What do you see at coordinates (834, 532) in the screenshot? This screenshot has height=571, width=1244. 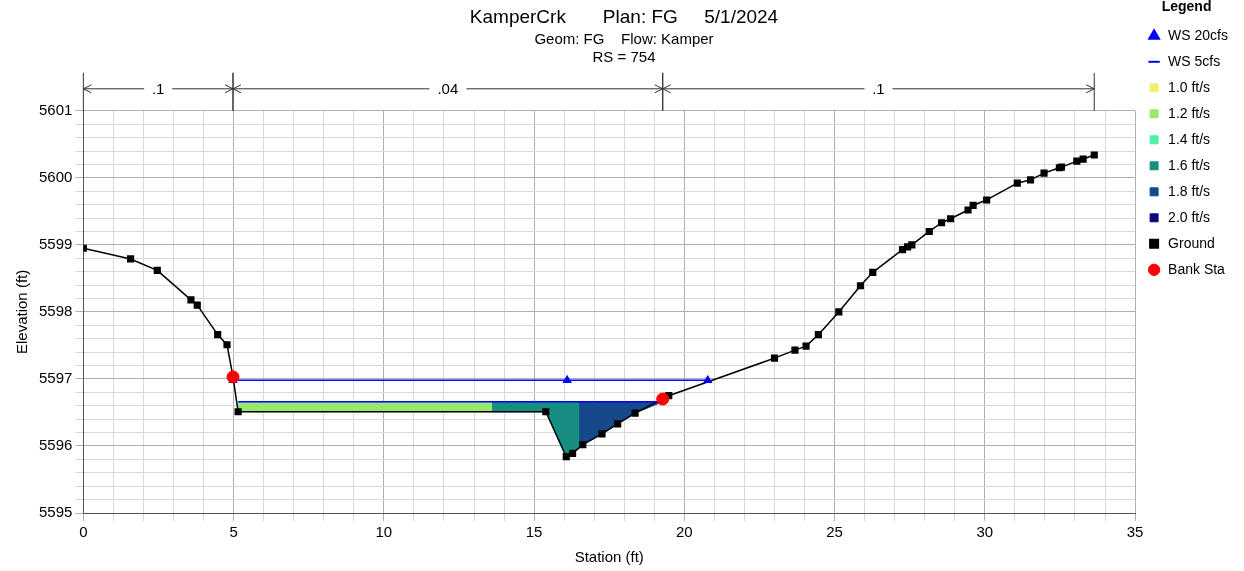 I see `x-tick-label: 25` at bounding box center [834, 532].